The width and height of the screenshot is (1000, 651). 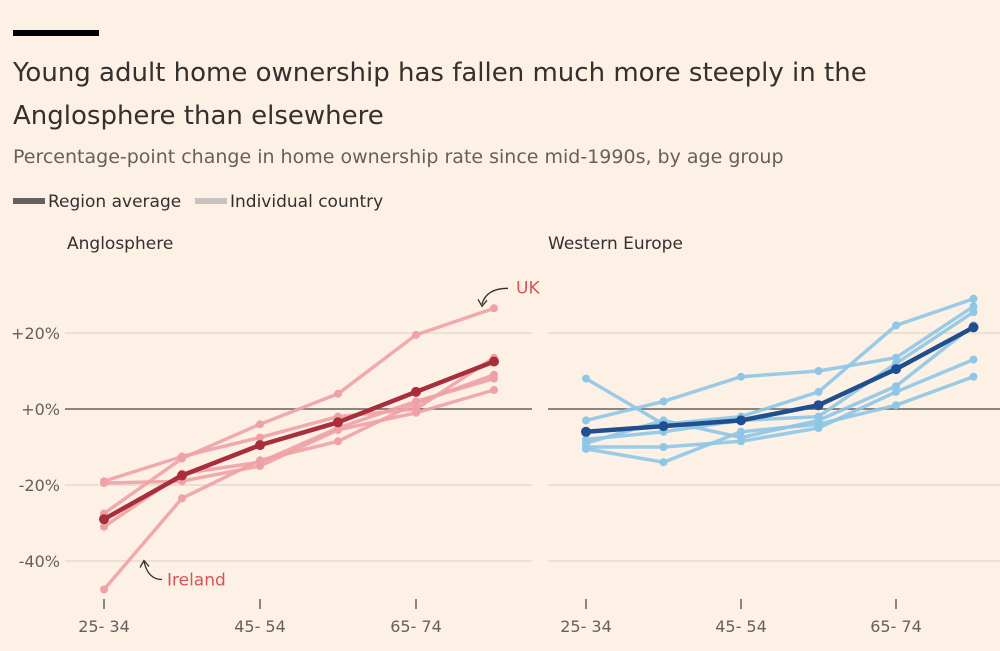 What do you see at coordinates (615, 244) in the screenshot?
I see `panel-title: Western Europe` at bounding box center [615, 244].